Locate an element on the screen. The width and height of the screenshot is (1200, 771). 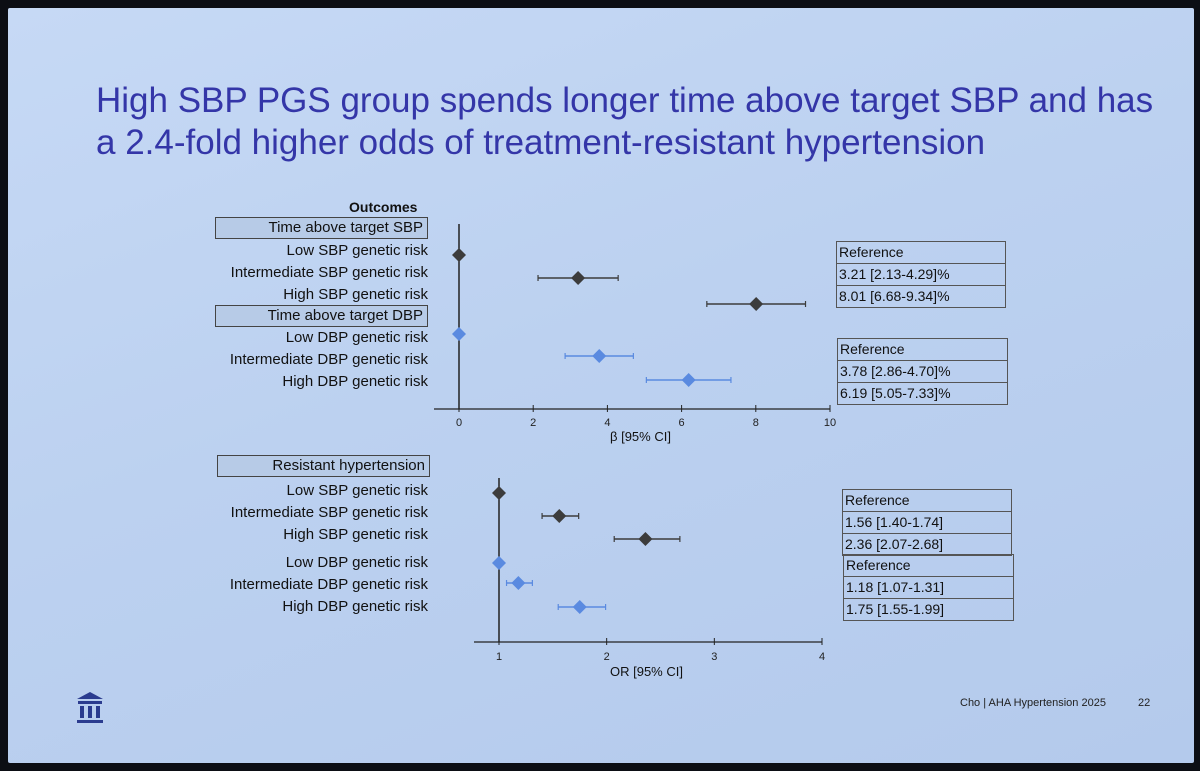
x-axis-label-beta: β [95% CI] is located at coordinates (640, 436).